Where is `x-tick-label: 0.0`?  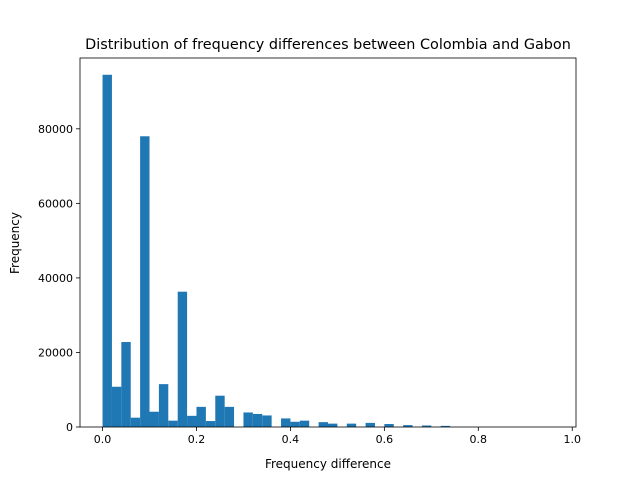 x-tick-label: 0.0 is located at coordinates (103, 439).